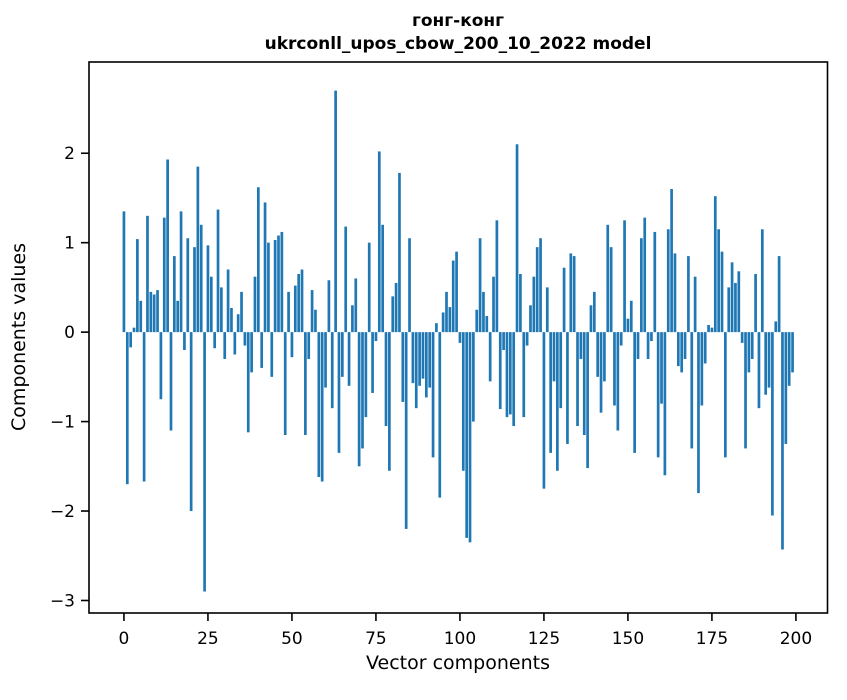  Describe the element at coordinates (796, 639) in the screenshot. I see `x-tick-label: 200` at that location.